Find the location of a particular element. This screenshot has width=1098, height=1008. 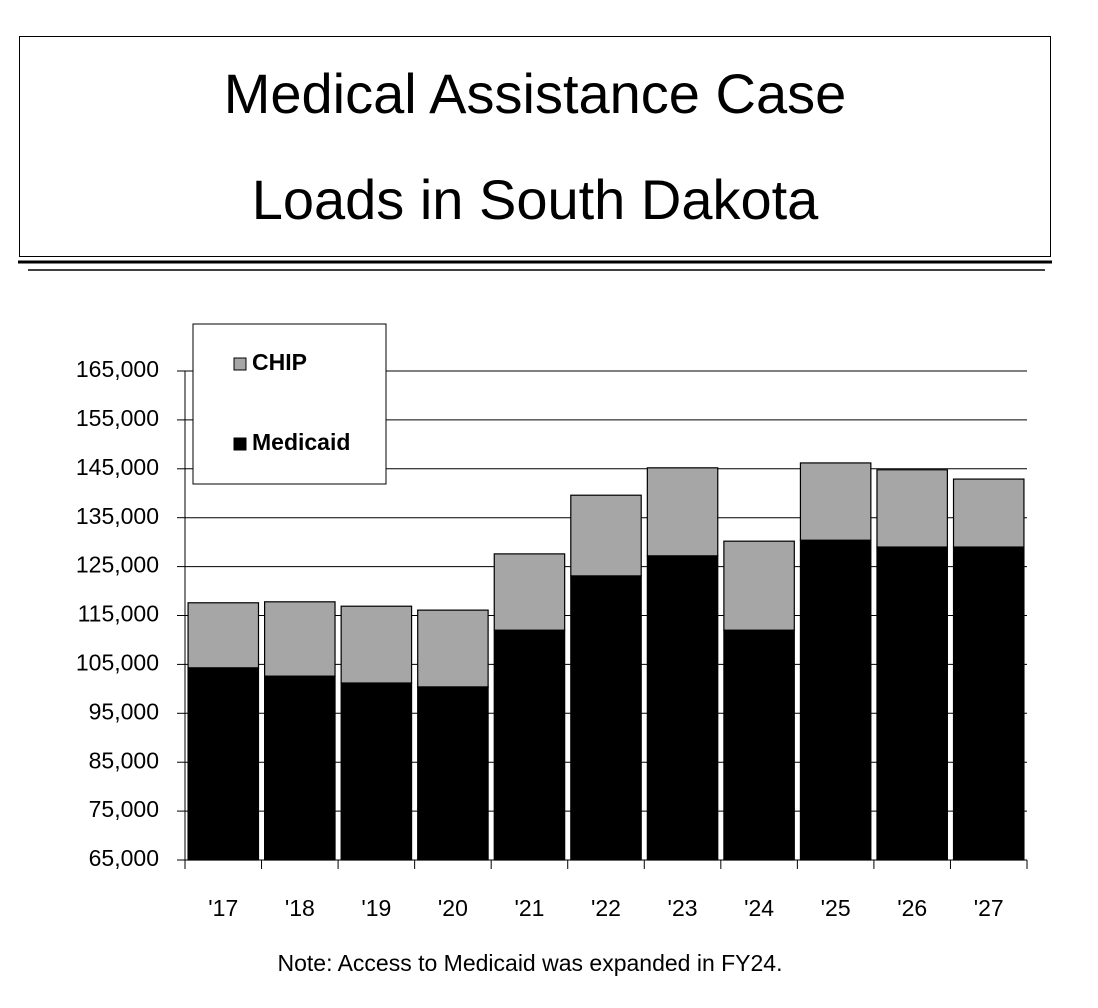

x-tick-label: '26 is located at coordinates (912, 908).